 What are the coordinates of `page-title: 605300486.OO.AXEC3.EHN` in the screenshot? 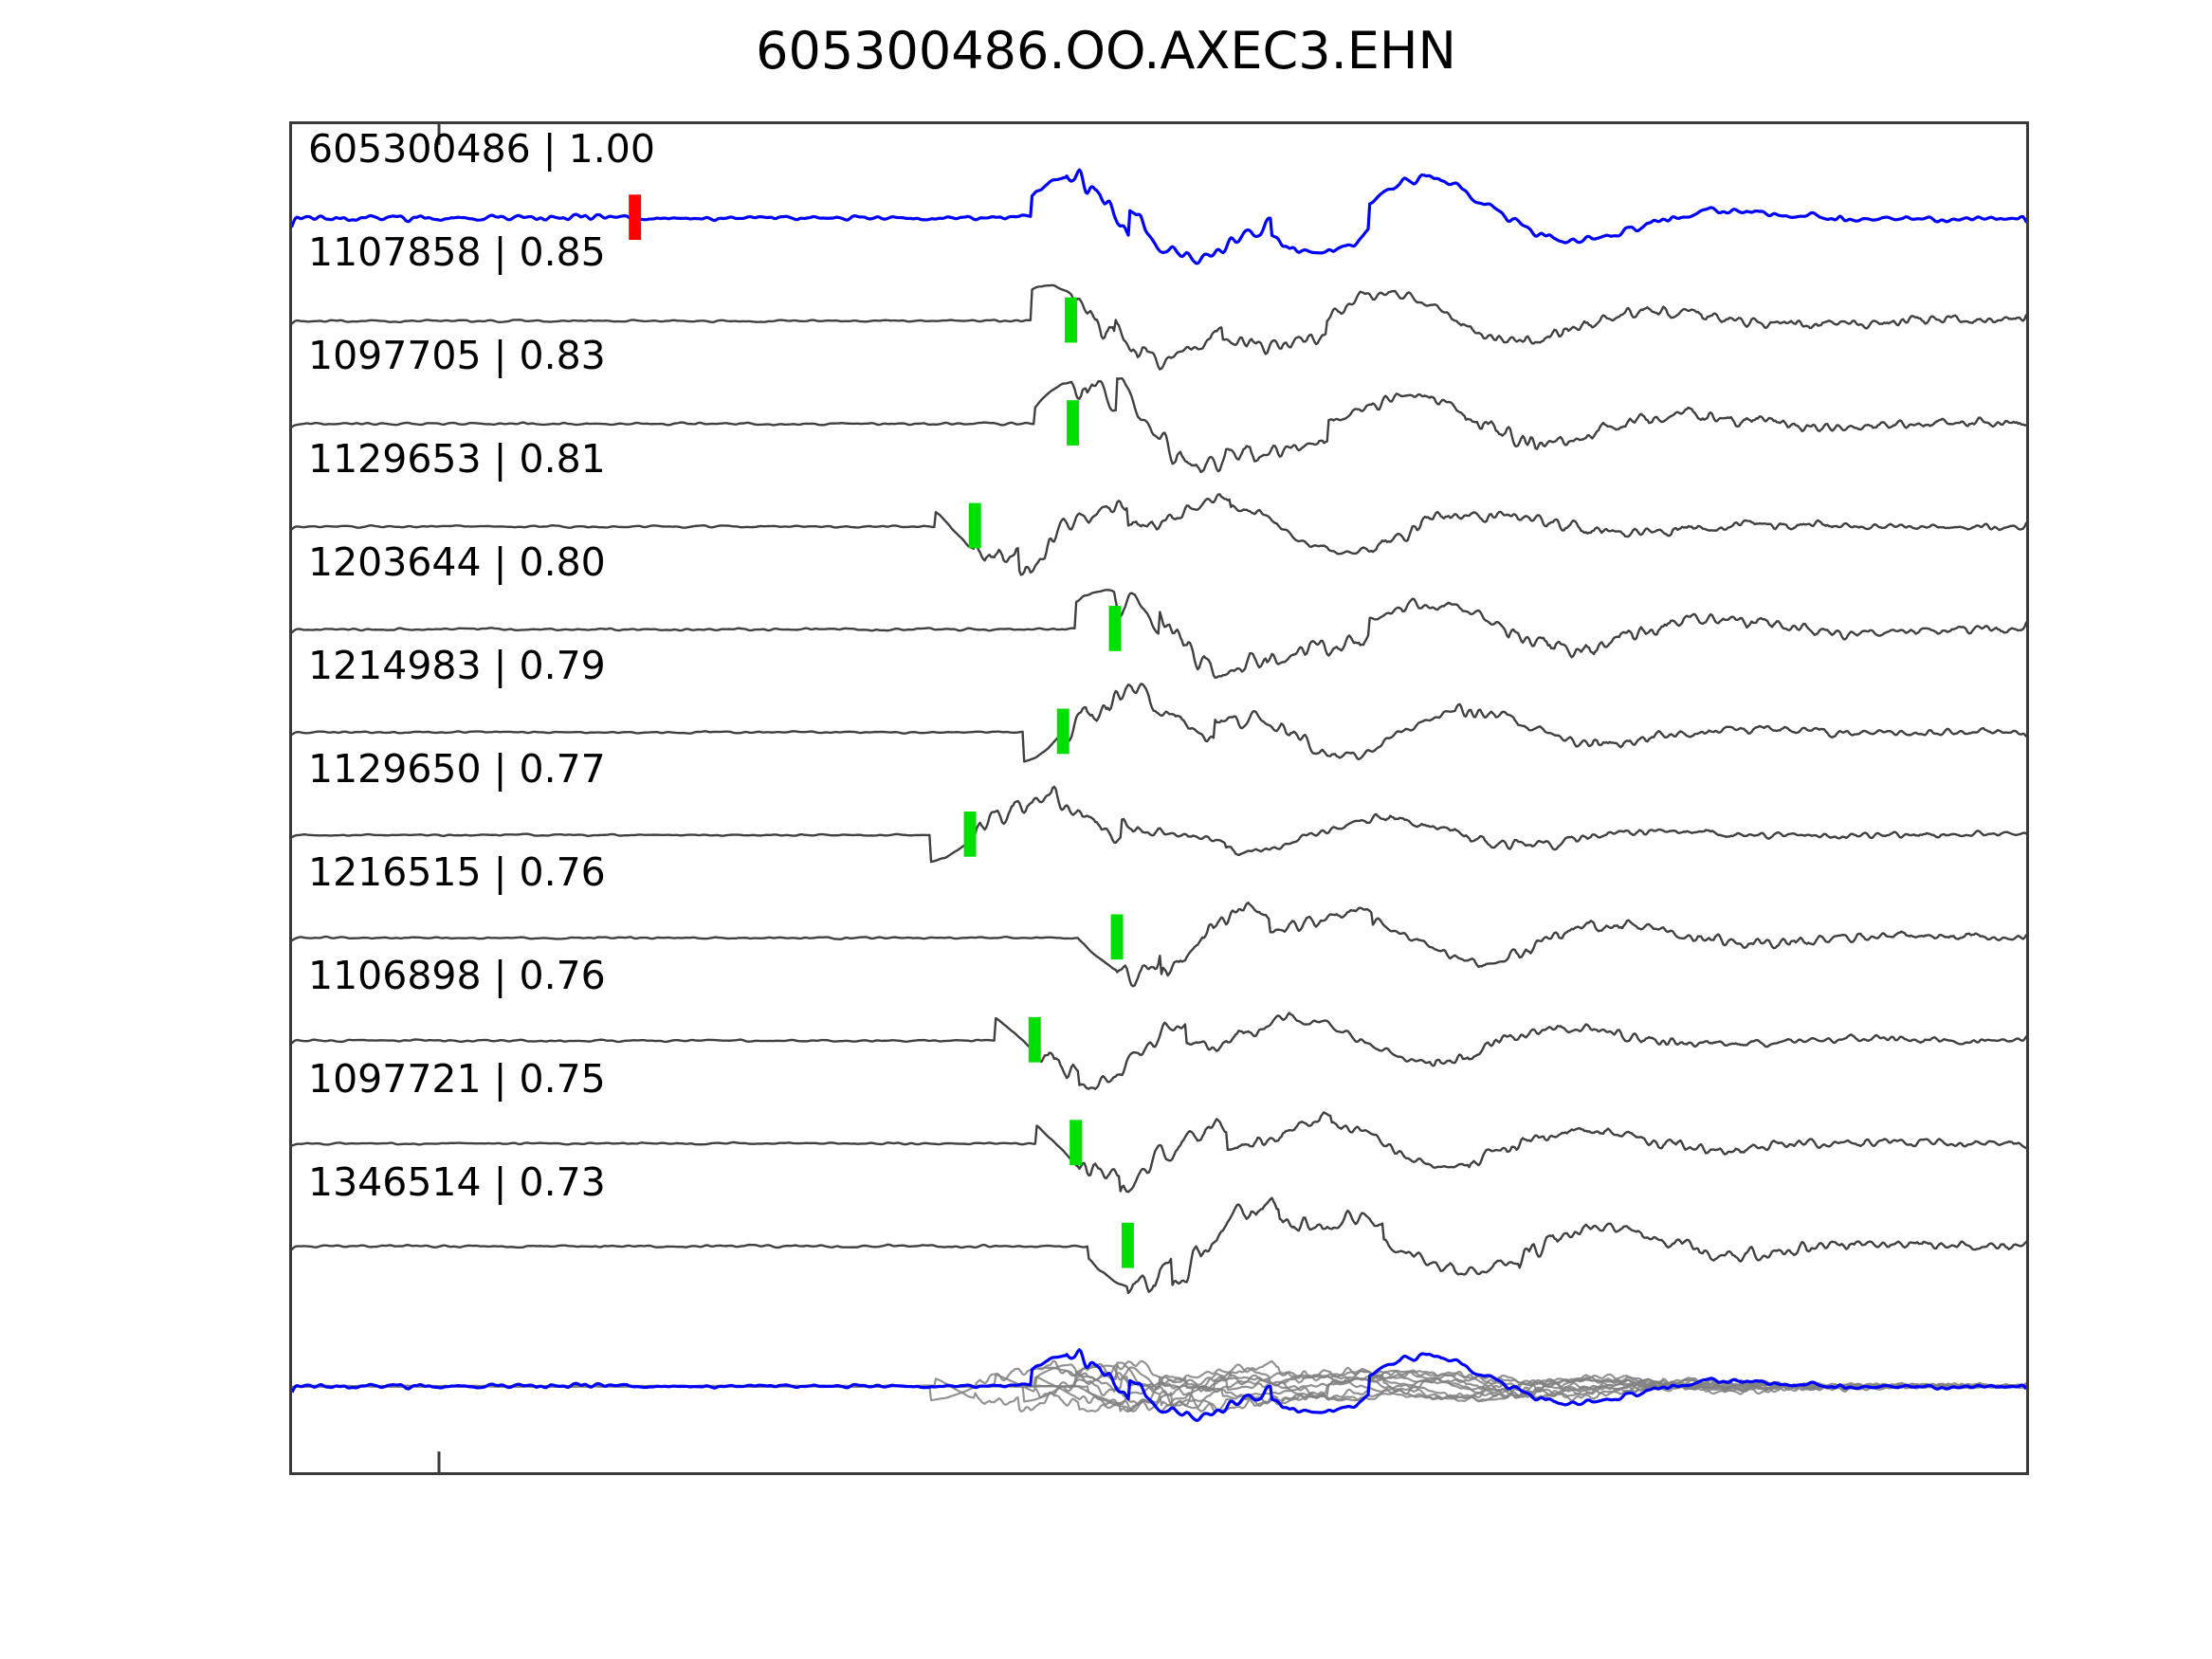 It's located at (1106, 51).